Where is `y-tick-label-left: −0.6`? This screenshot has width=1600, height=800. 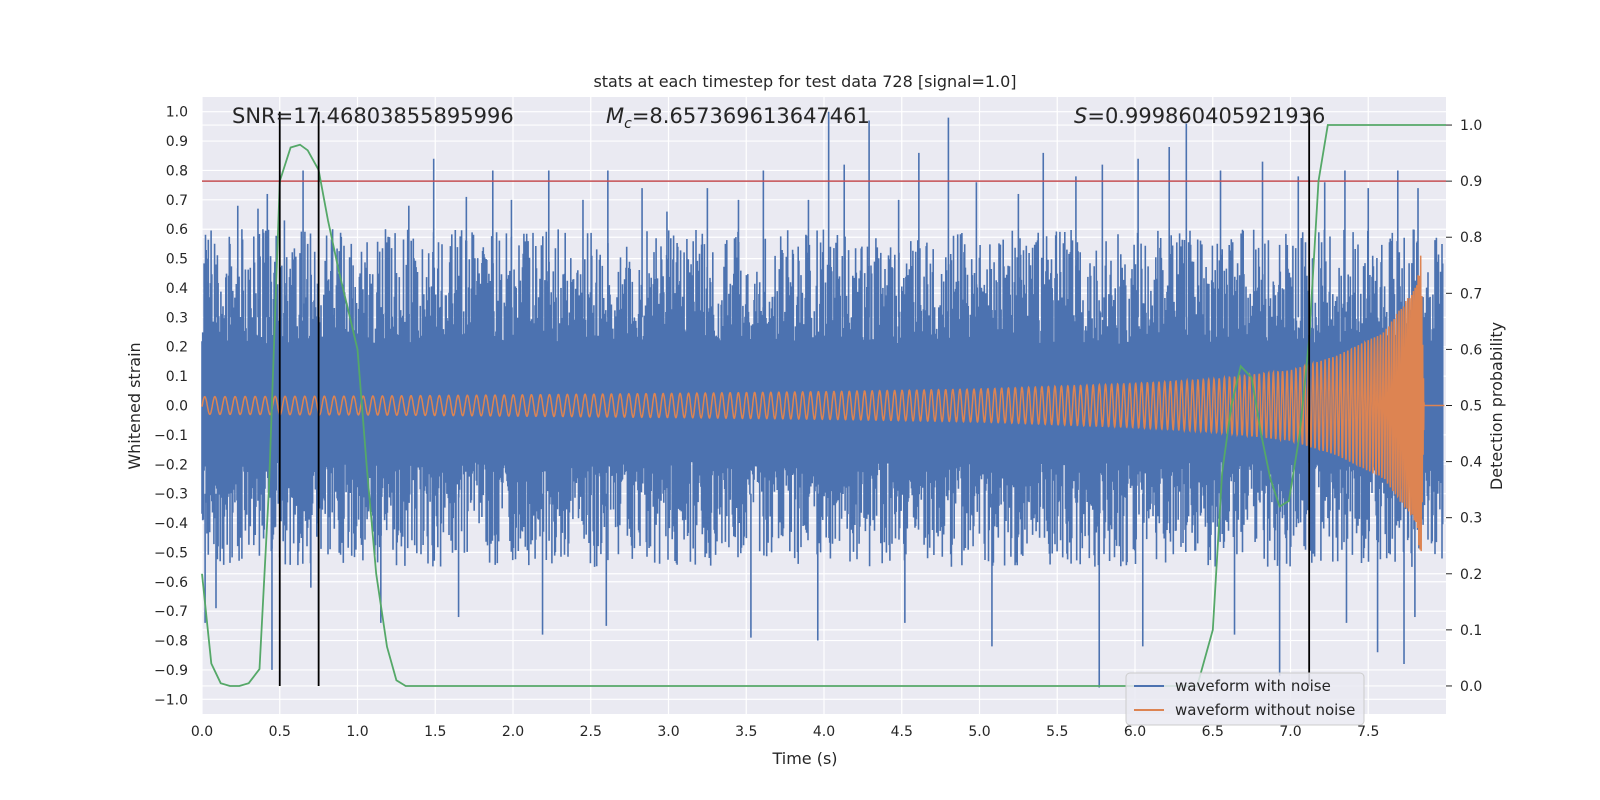 y-tick-label-left: −0.6 is located at coordinates (171, 583).